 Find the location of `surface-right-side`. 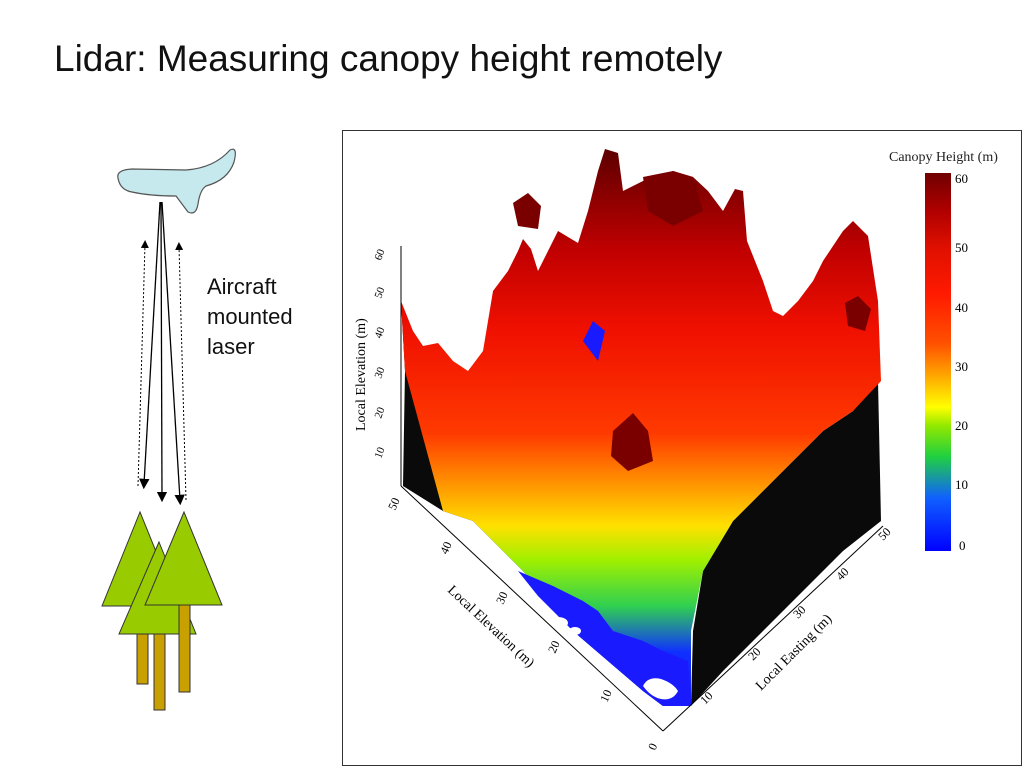

surface-right-side is located at coordinates (786, 543).